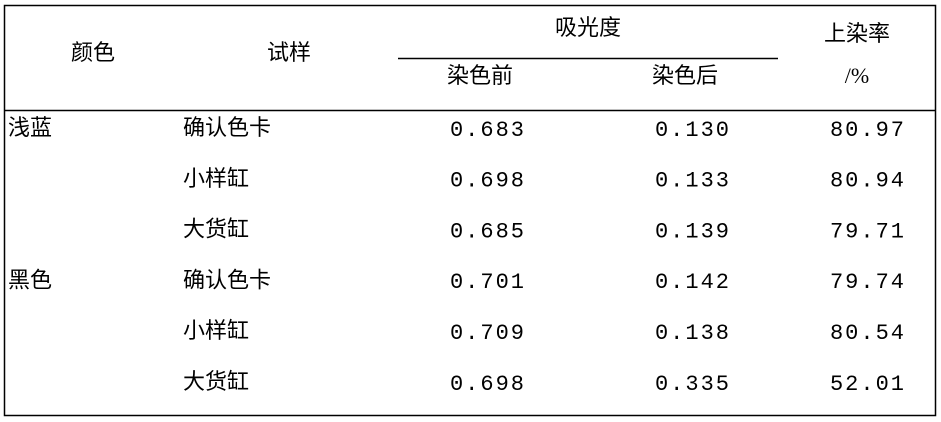 The height and width of the screenshot is (422, 941). I want to click on value-cell: 0.130, so click(693, 130).